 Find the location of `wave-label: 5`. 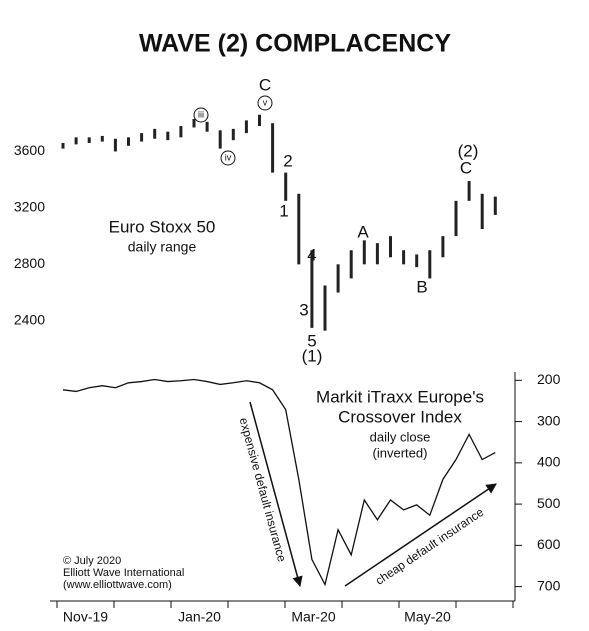

wave-label: 5 is located at coordinates (311, 340).